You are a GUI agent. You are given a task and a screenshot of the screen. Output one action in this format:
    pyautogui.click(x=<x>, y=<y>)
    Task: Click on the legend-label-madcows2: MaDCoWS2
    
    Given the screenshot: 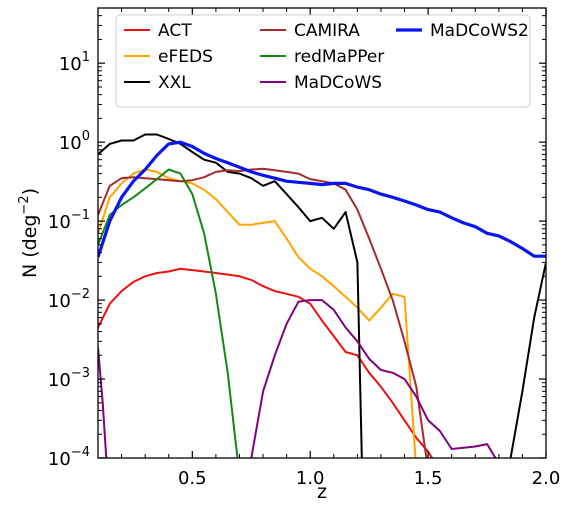 What is the action you would take?
    pyautogui.click(x=479, y=31)
    